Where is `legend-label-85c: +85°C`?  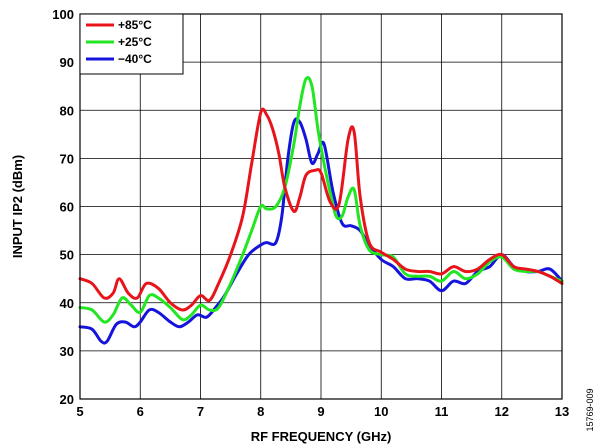 legend-label-85c: +85°C is located at coordinates (135, 25).